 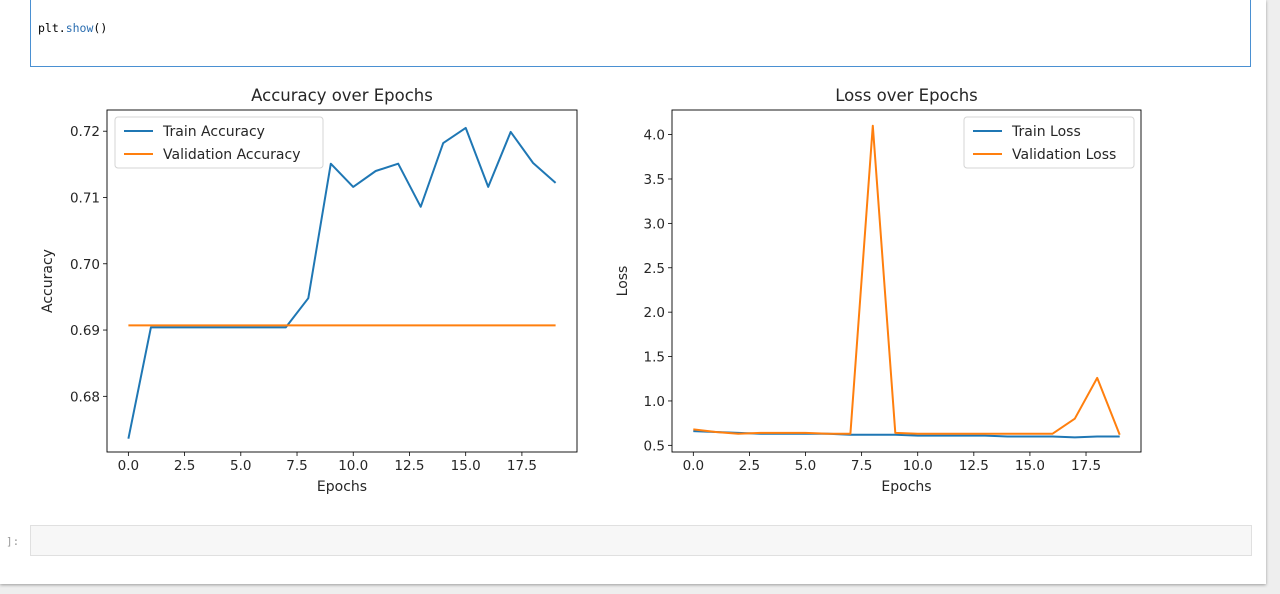 I want to click on chart1-ylabel: Accuracy, so click(x=48, y=281).